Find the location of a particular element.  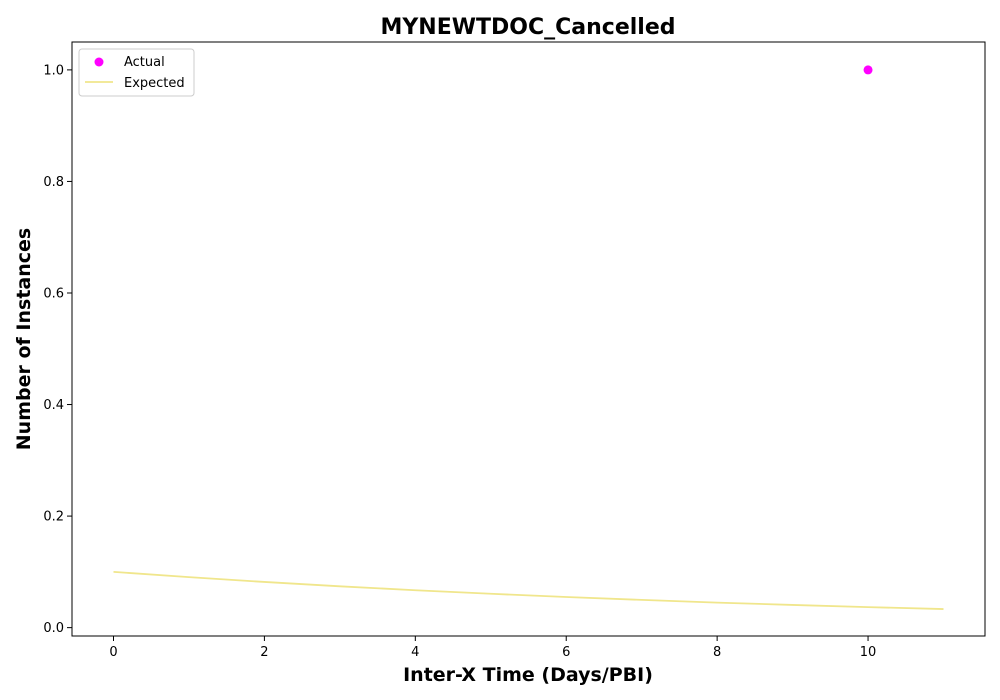

actual-data-point is located at coordinates (868, 70).